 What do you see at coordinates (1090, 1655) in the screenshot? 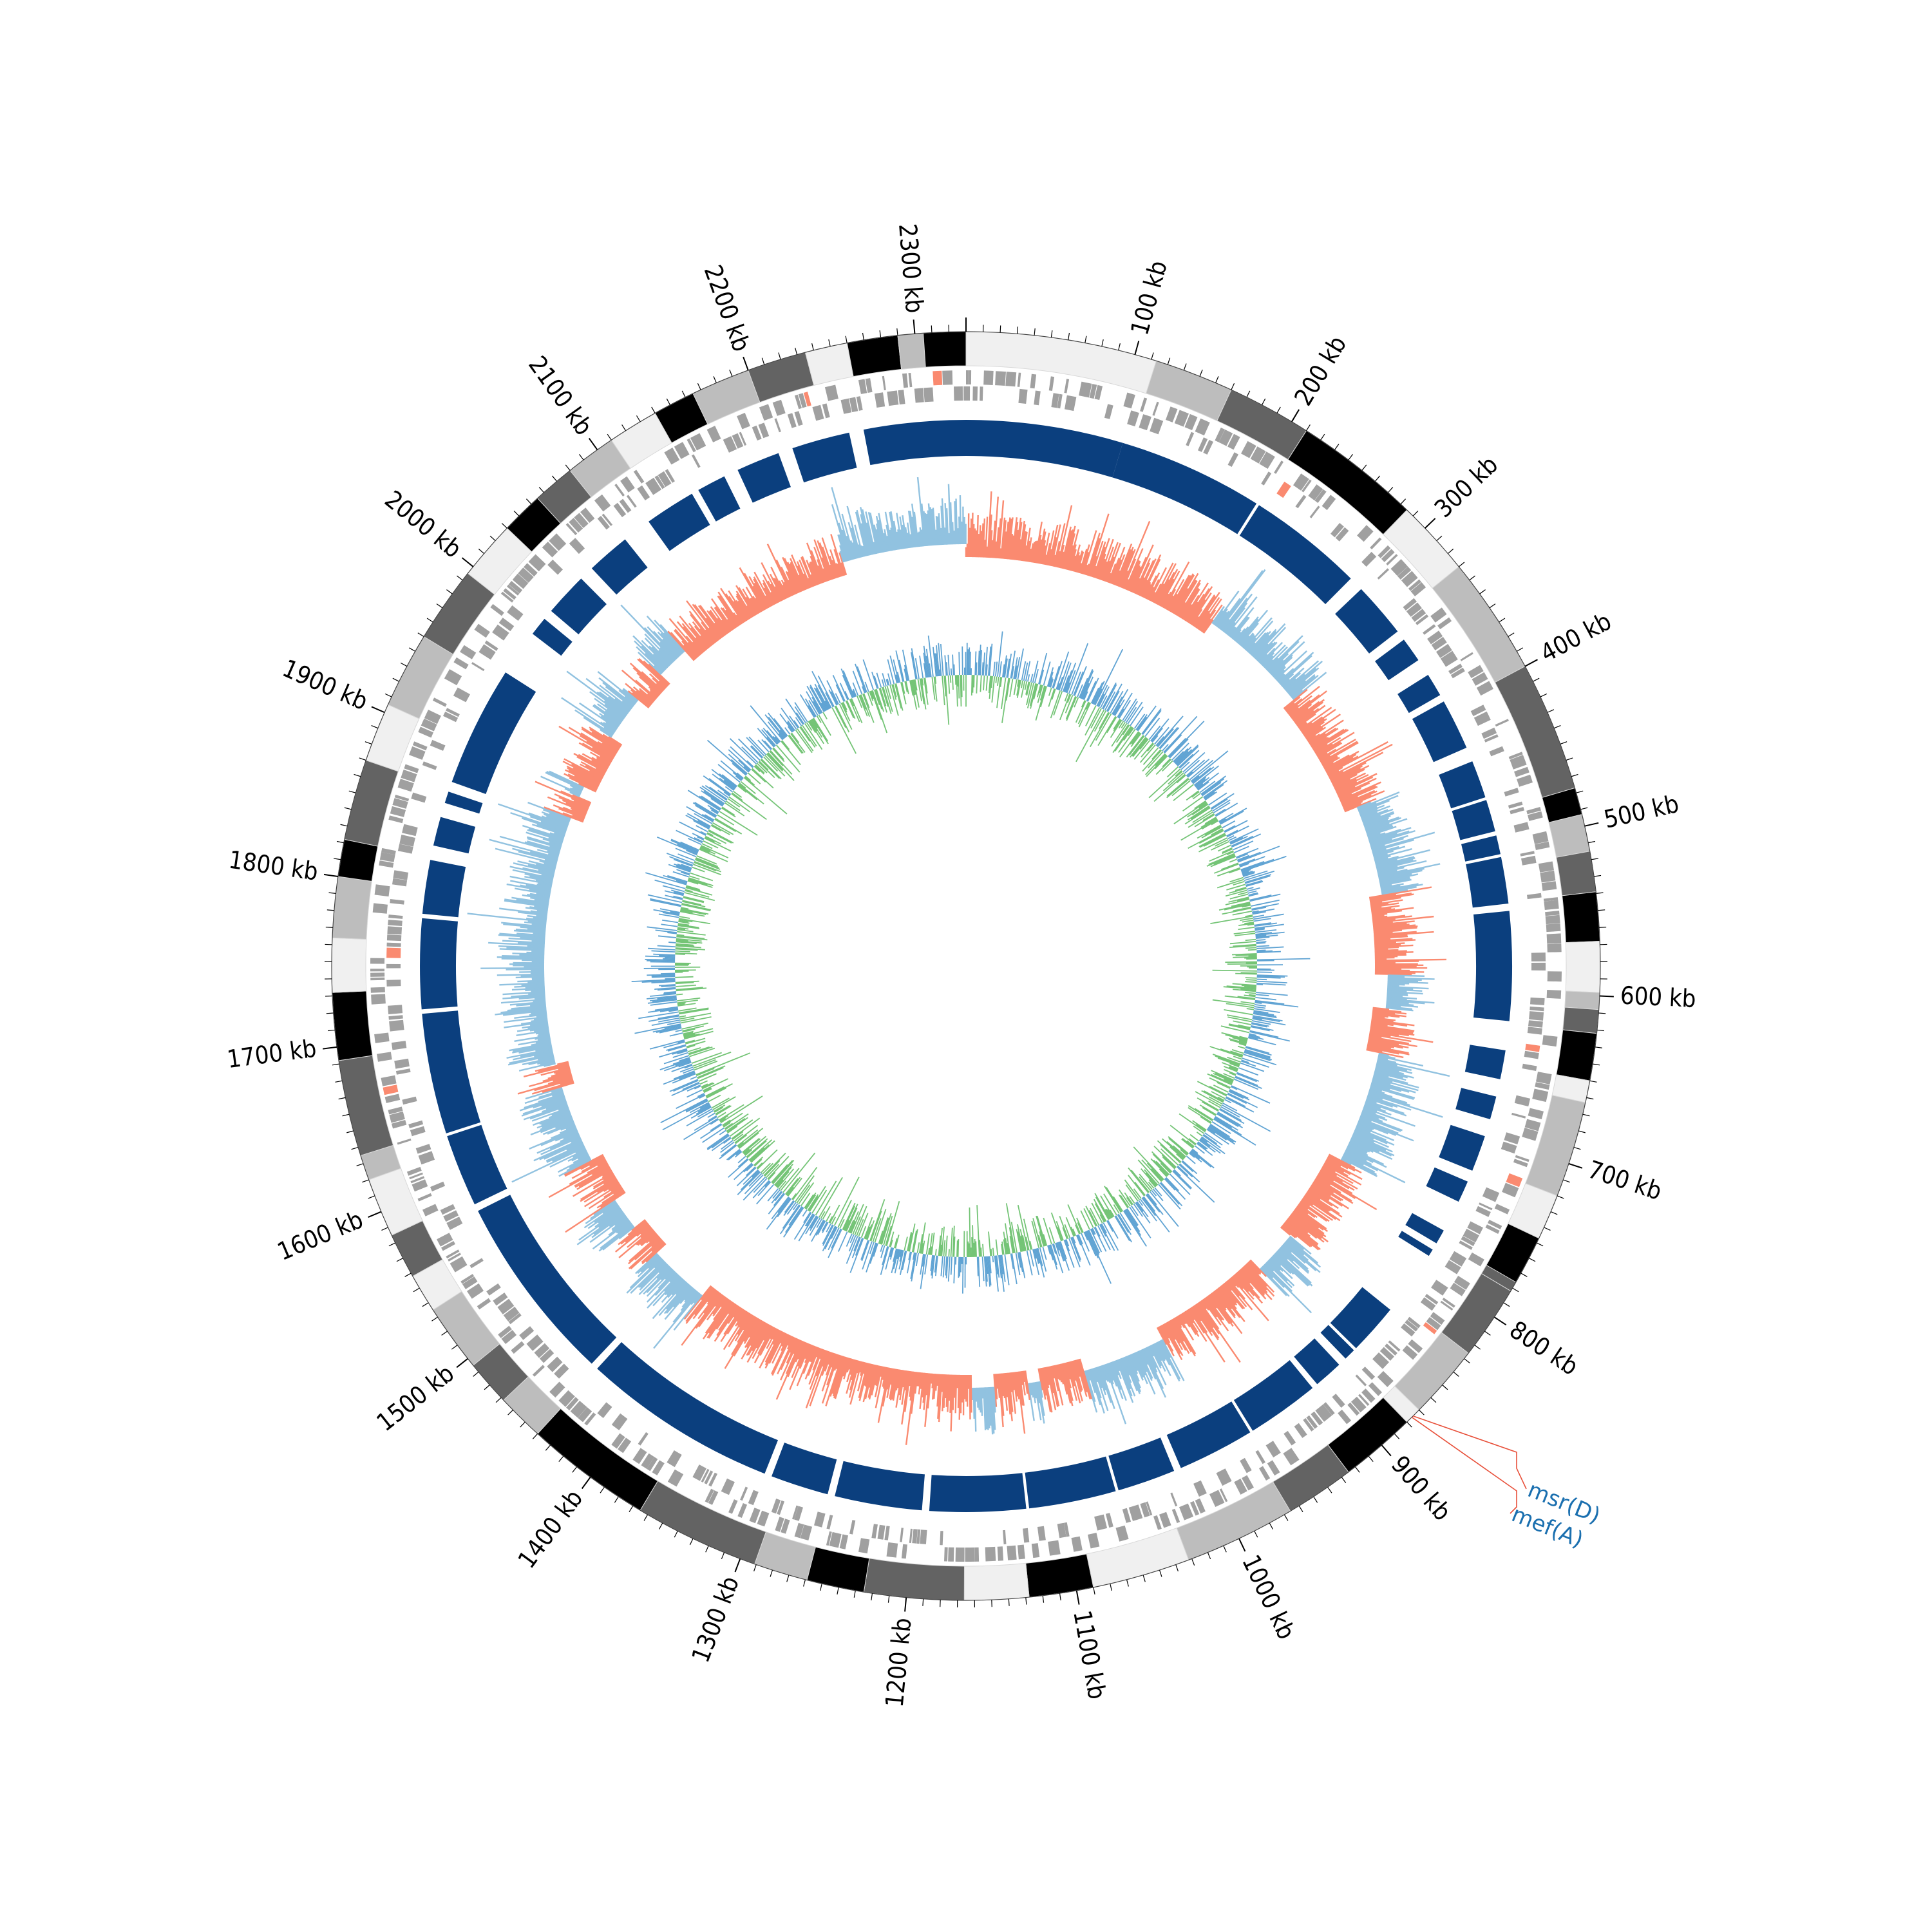
I see `scale-tick-label: 1100 kb` at bounding box center [1090, 1655].